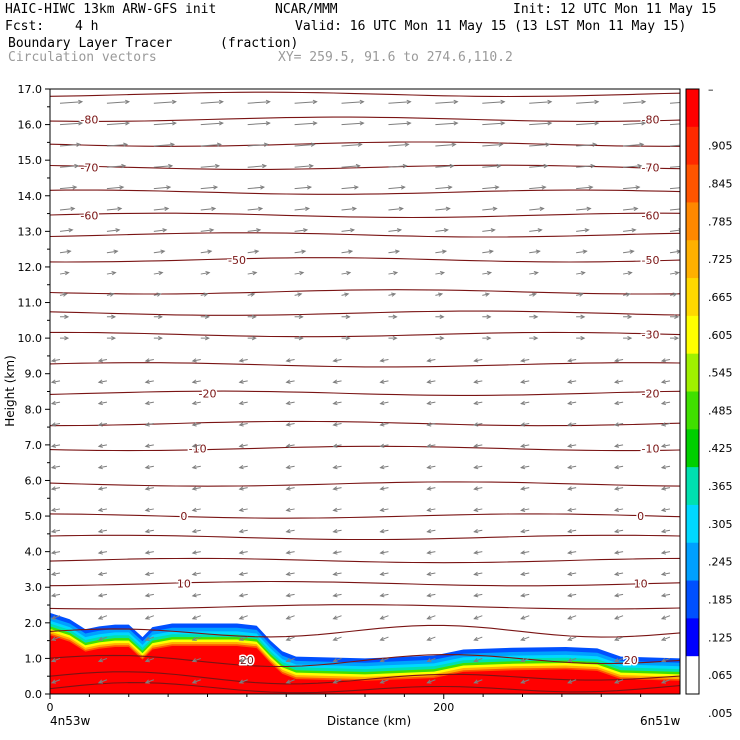  Describe the element at coordinates (306, 9) in the screenshot. I see `org-label: NCAR/MMM` at that location.